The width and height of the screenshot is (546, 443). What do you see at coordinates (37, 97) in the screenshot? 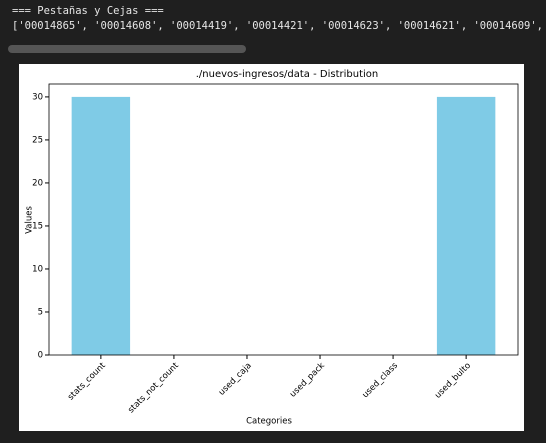
I see `y-tick-label: 30` at bounding box center [37, 97].